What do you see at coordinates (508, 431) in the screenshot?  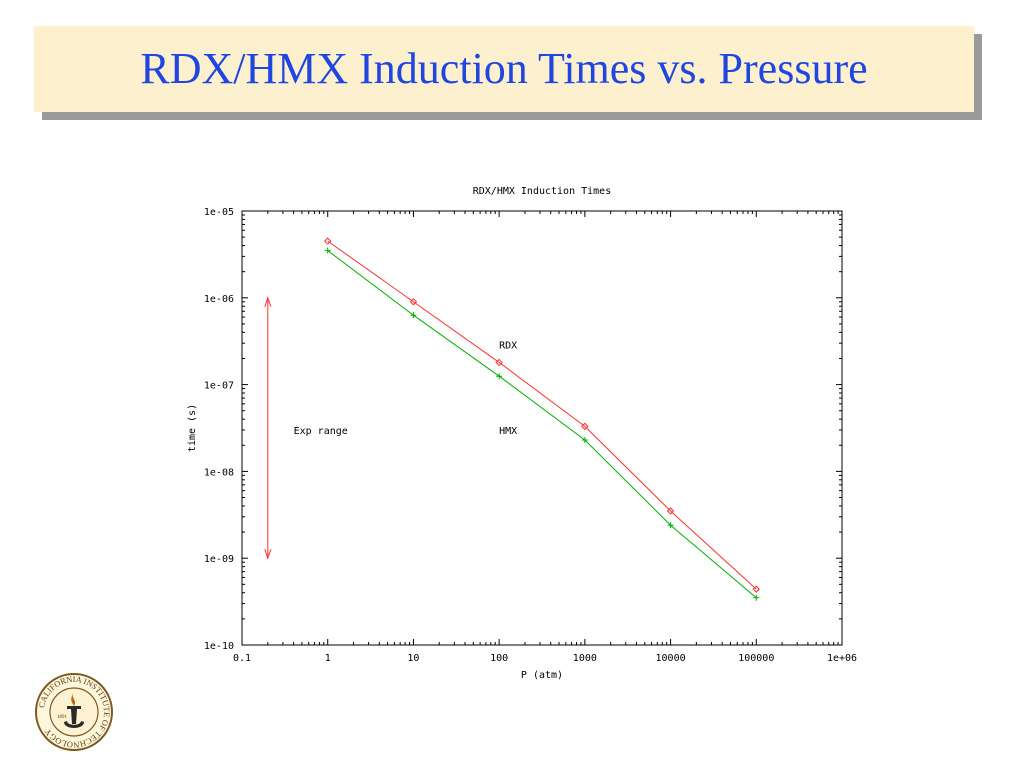 I see `hmx-series-label: HMX` at bounding box center [508, 431].